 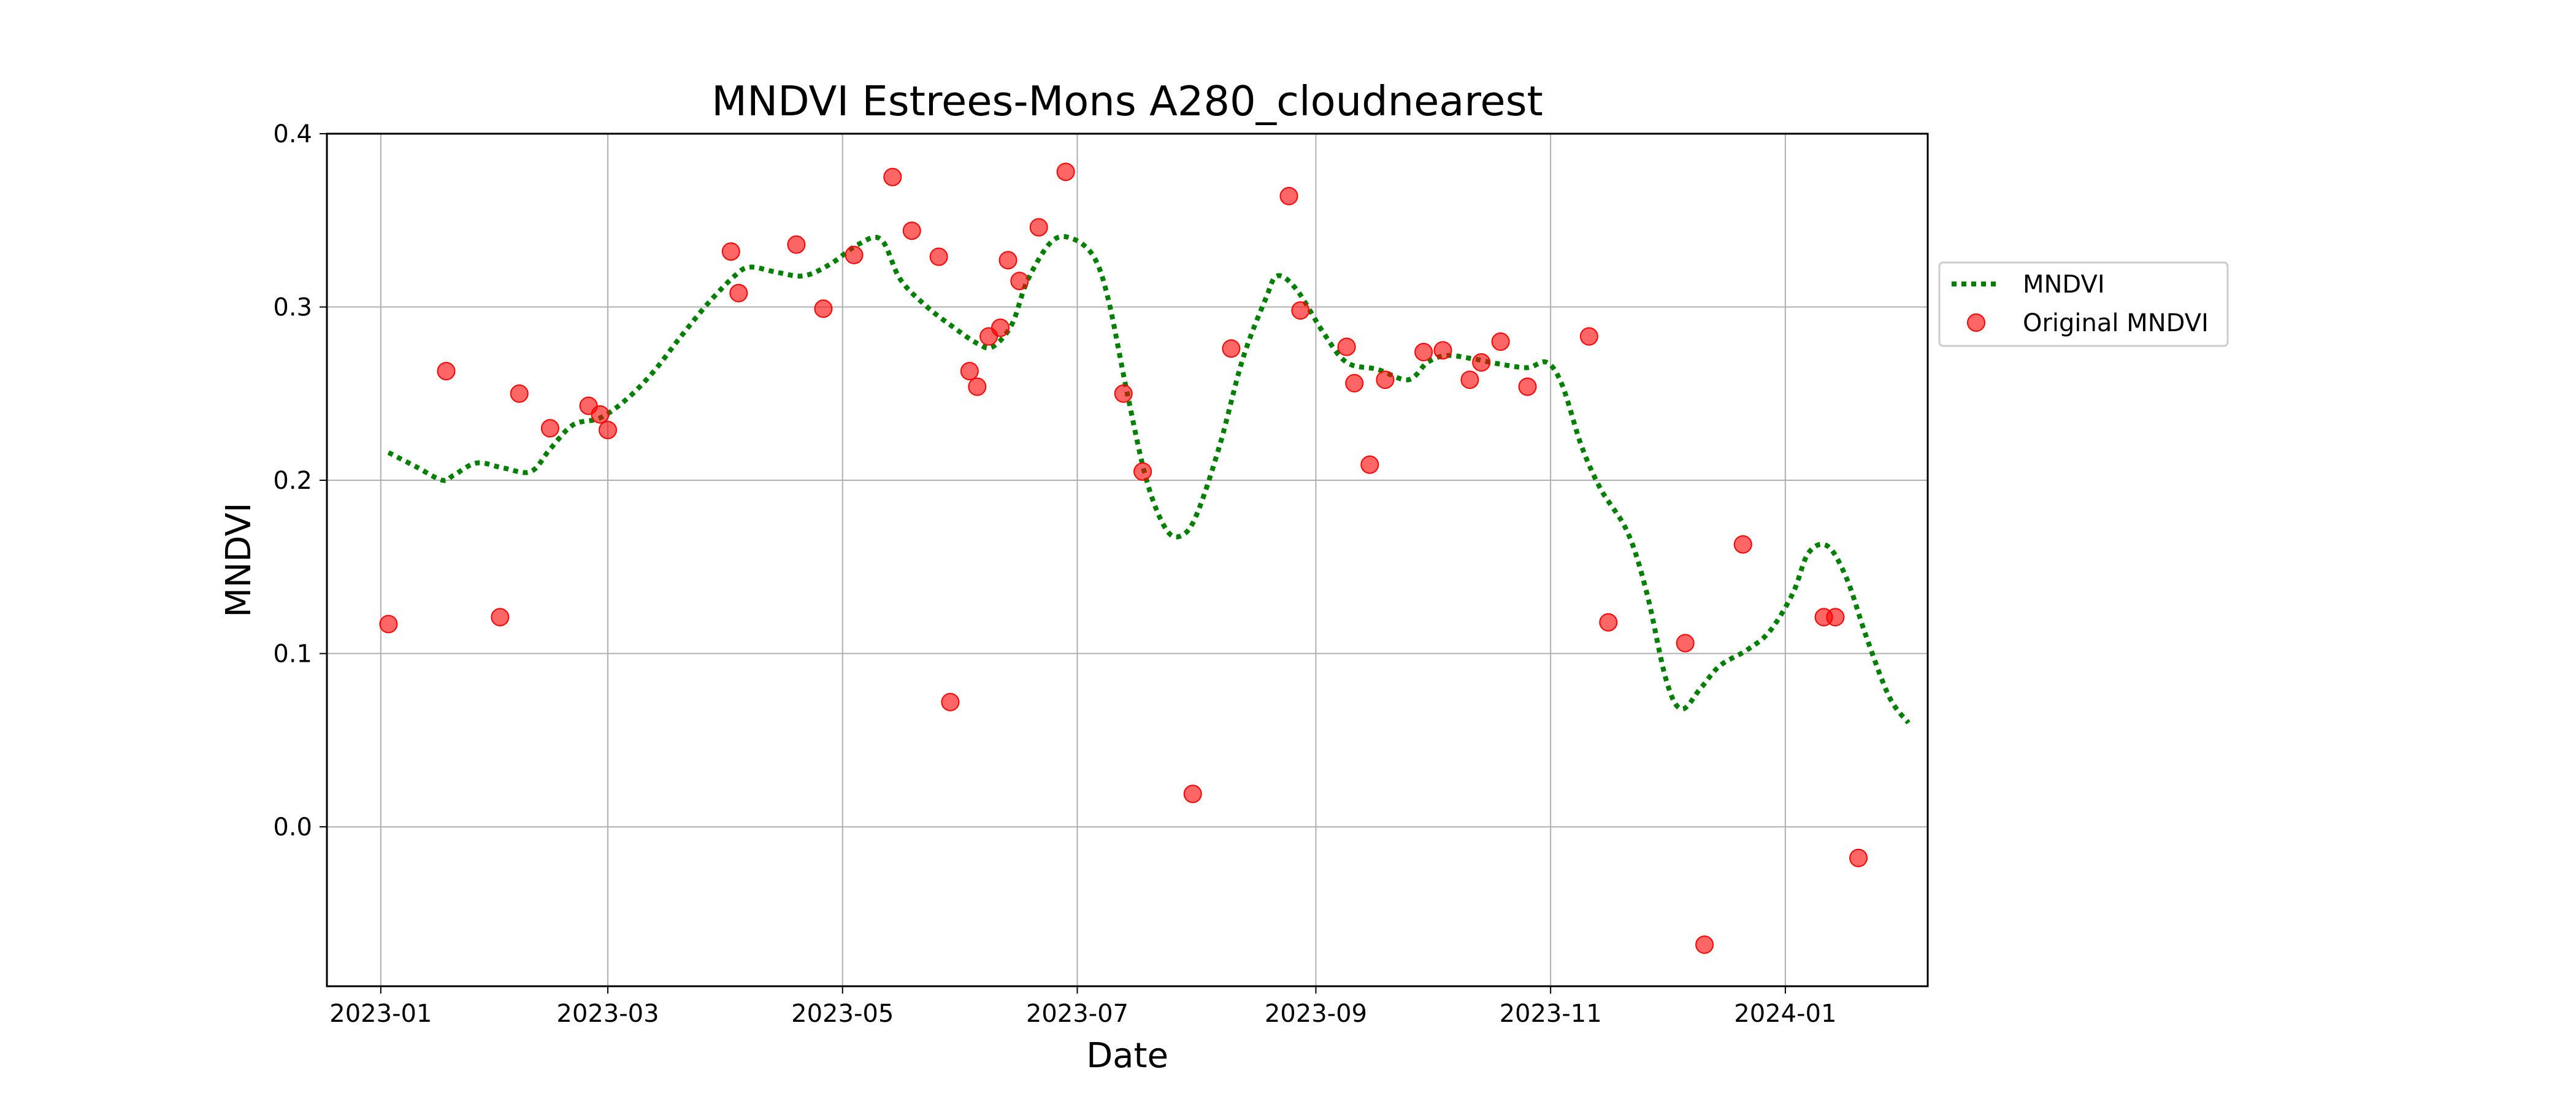 I want to click on y-axis-title: MNDVI, so click(x=239, y=559).